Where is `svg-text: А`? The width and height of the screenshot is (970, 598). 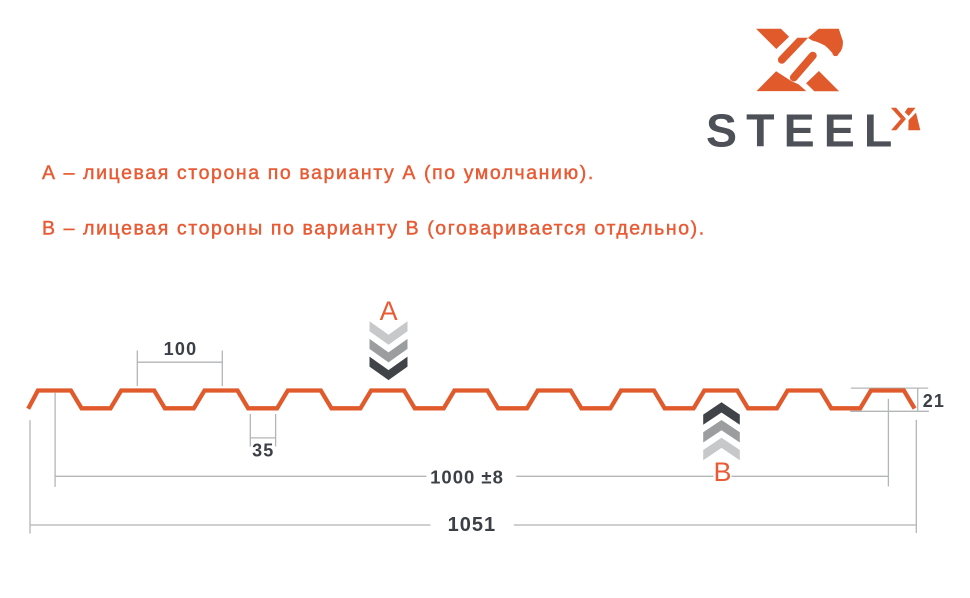 svg-text: А is located at coordinates (389, 311).